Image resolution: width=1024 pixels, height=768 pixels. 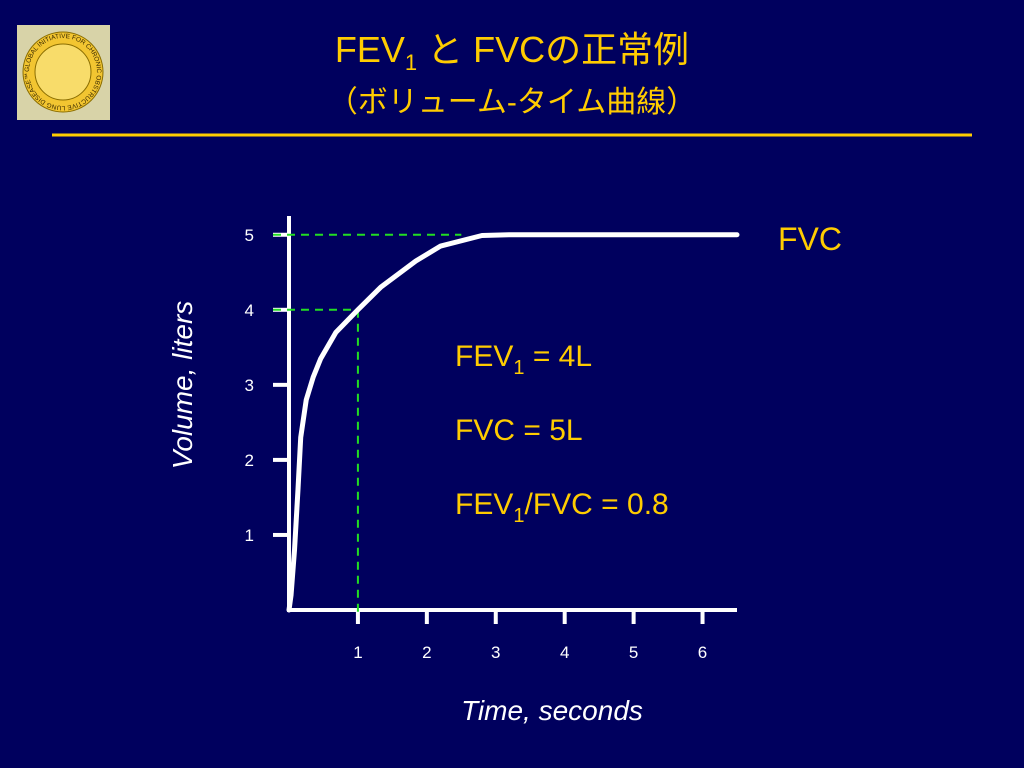 What do you see at coordinates (512, 102) in the screenshot?
I see `subtitle: （ボリューム-タイム曲線）` at bounding box center [512, 102].